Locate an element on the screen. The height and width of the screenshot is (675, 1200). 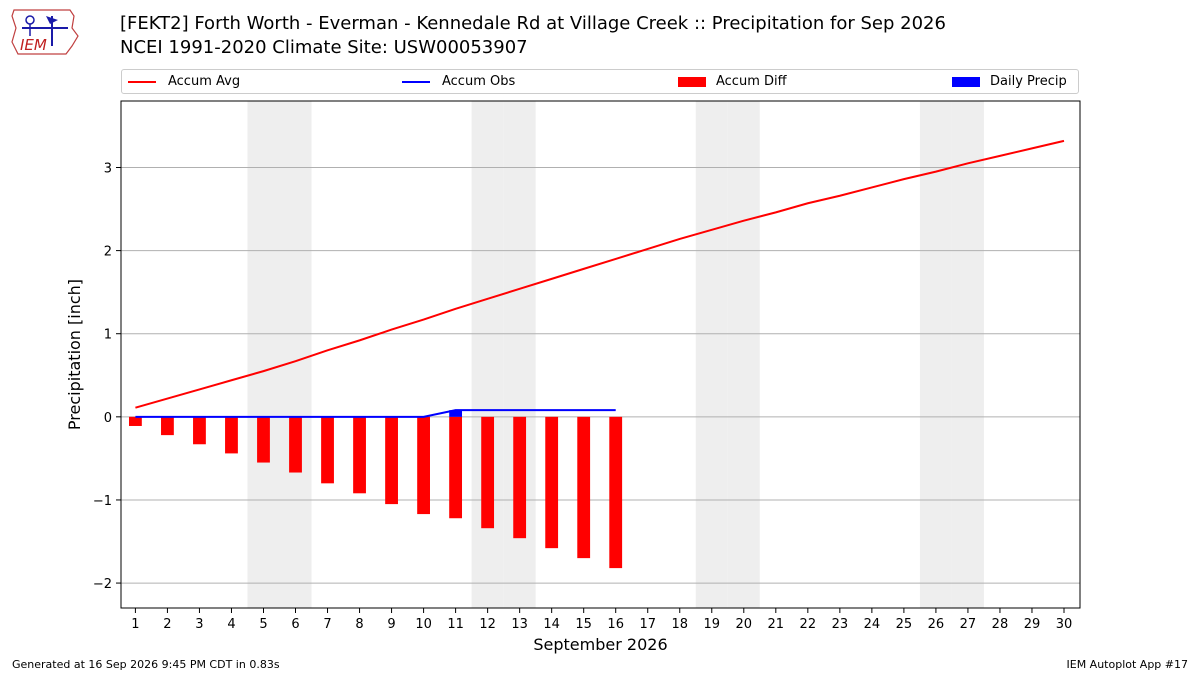
chart-subtitle: NCEI 1991-2020 Climate Site: USW00053907 is located at coordinates (324, 47).